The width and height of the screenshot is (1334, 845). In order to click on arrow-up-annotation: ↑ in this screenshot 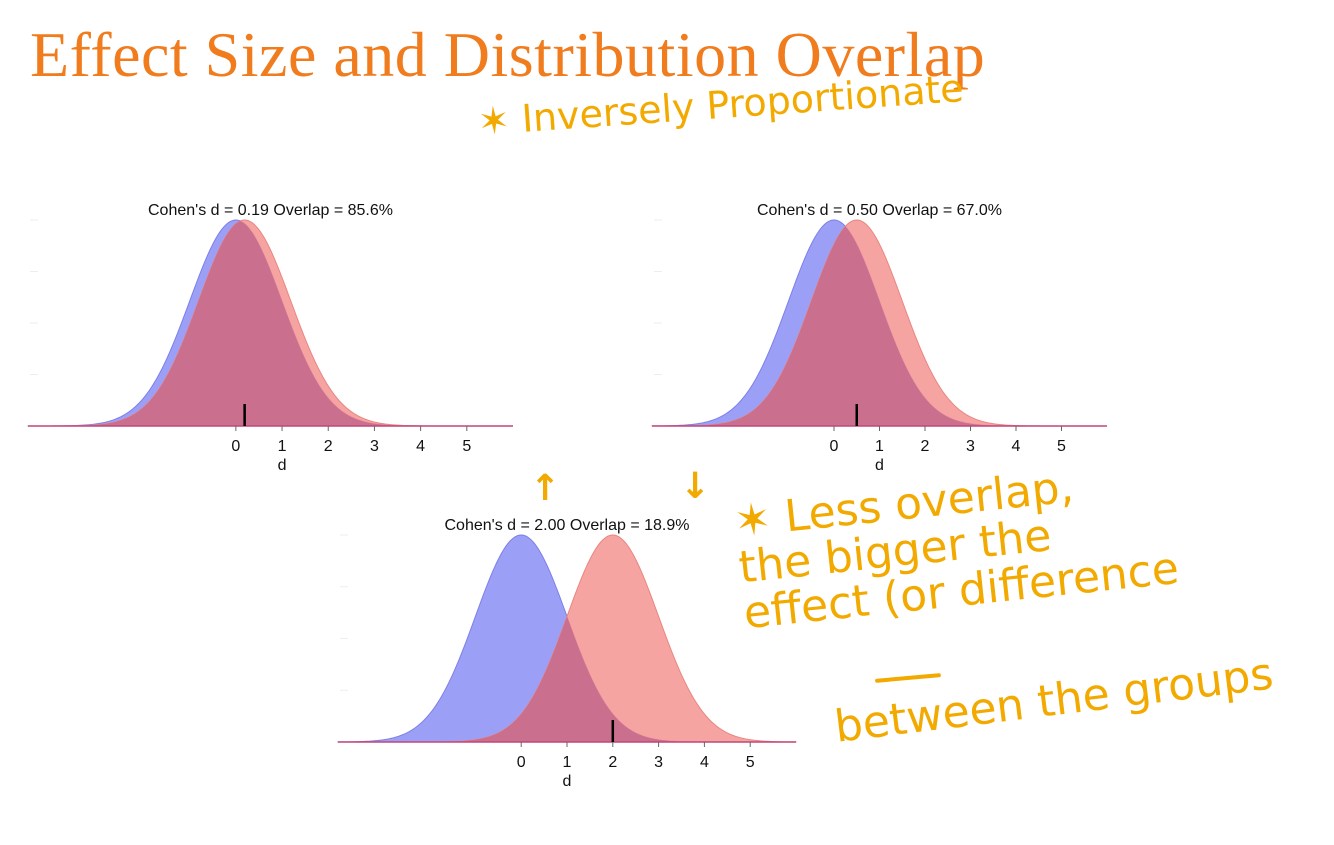, I will do `click(545, 488)`.